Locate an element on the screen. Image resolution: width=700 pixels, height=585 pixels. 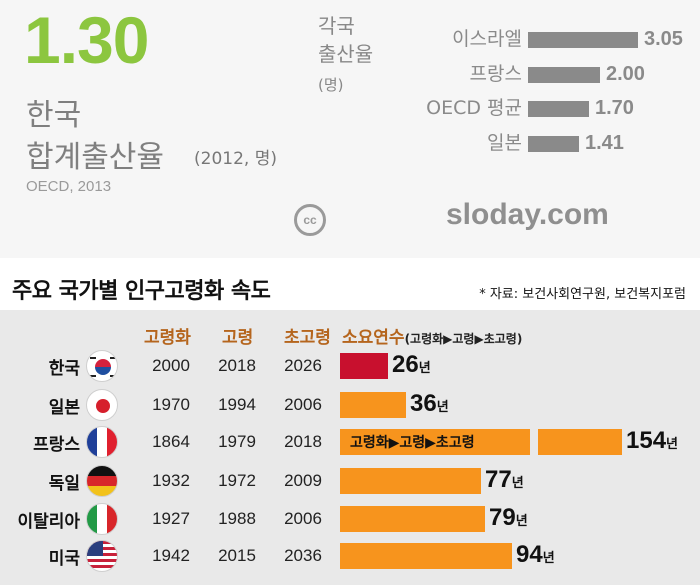
aging-value-label: 154년 is located at coordinates (652, 441).